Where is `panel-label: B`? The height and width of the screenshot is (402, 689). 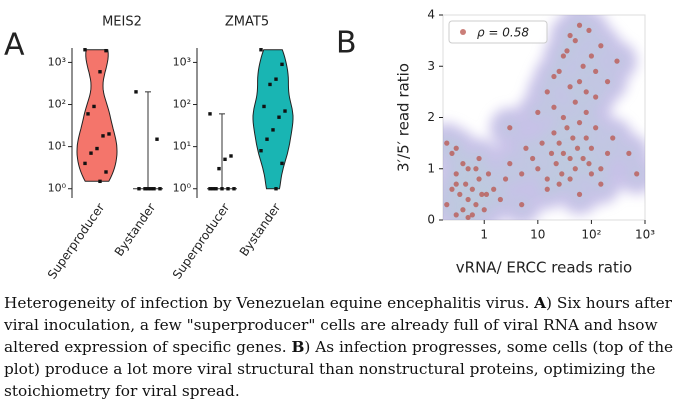 panel-label: B is located at coordinates (346, 43).